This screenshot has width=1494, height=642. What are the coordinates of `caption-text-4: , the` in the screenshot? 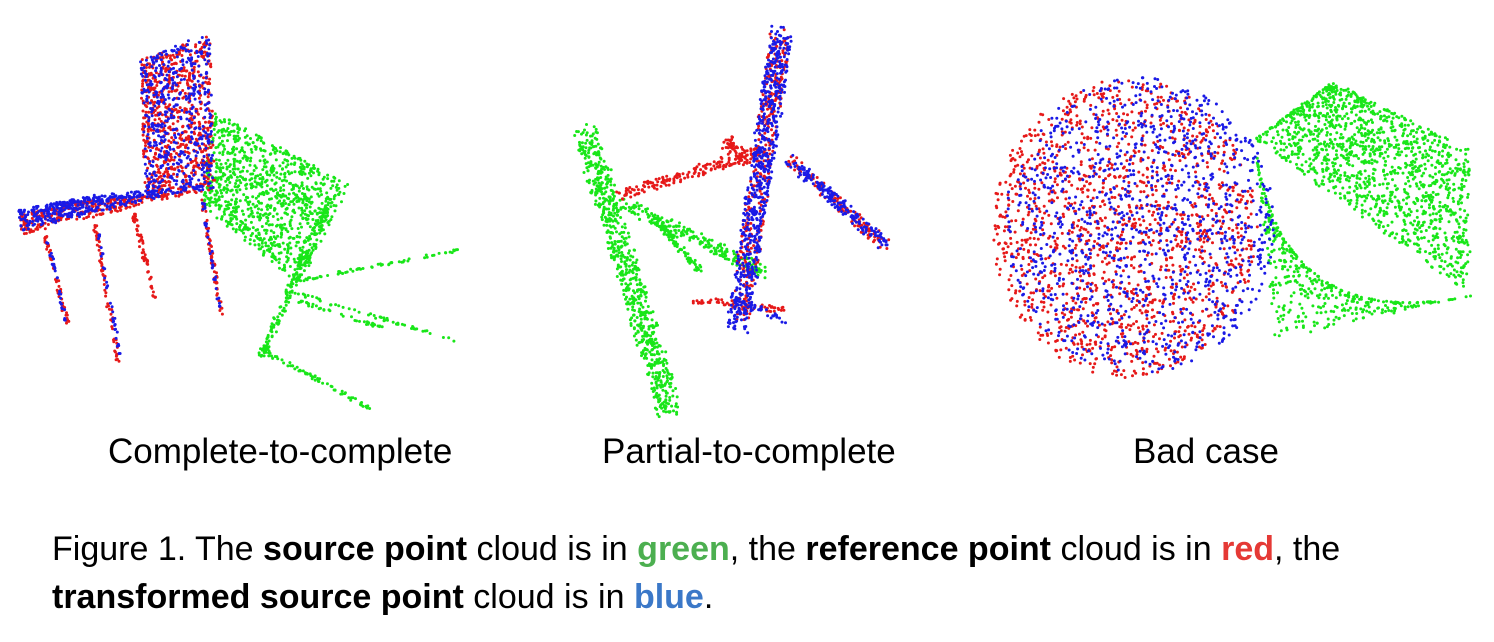 It's located at (1307, 549).